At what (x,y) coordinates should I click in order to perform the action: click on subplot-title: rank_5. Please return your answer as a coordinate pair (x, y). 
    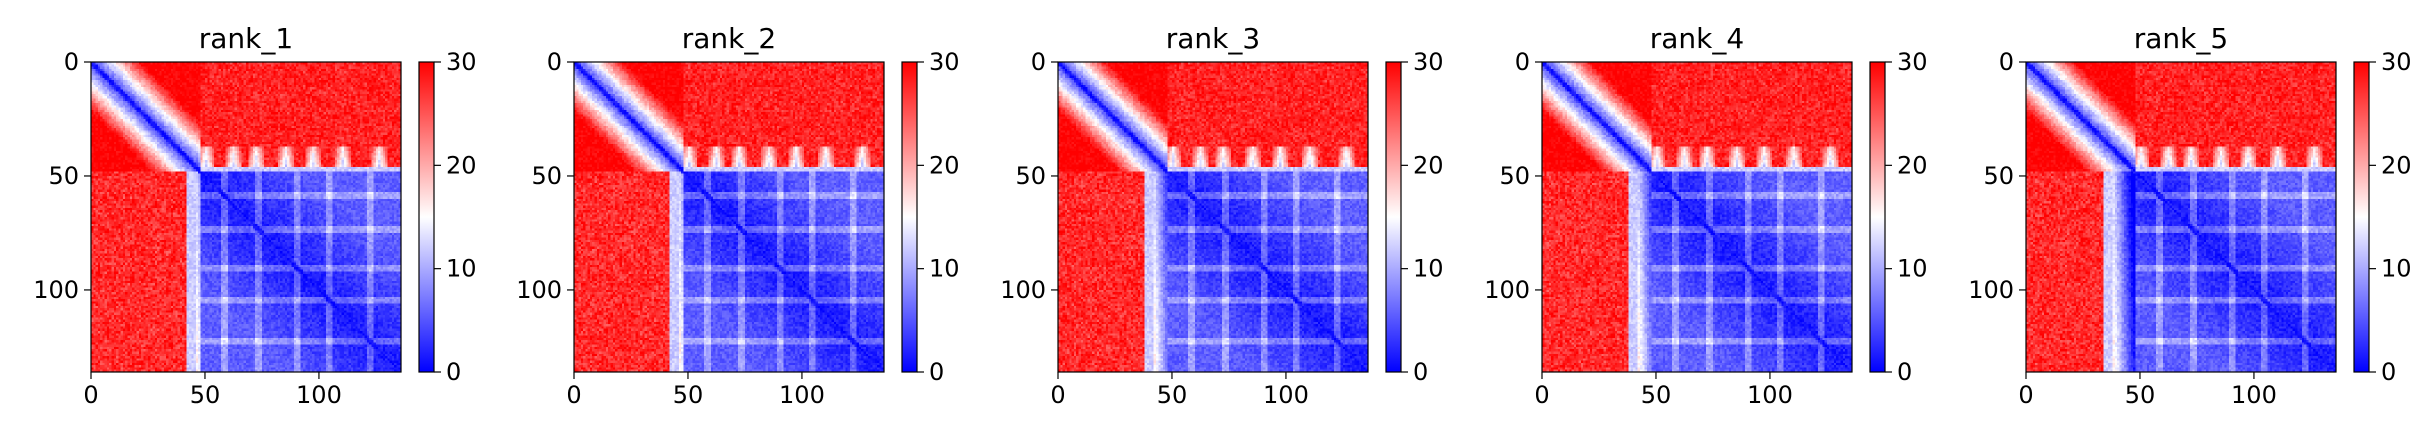
    Looking at the image, I should click on (2181, 38).